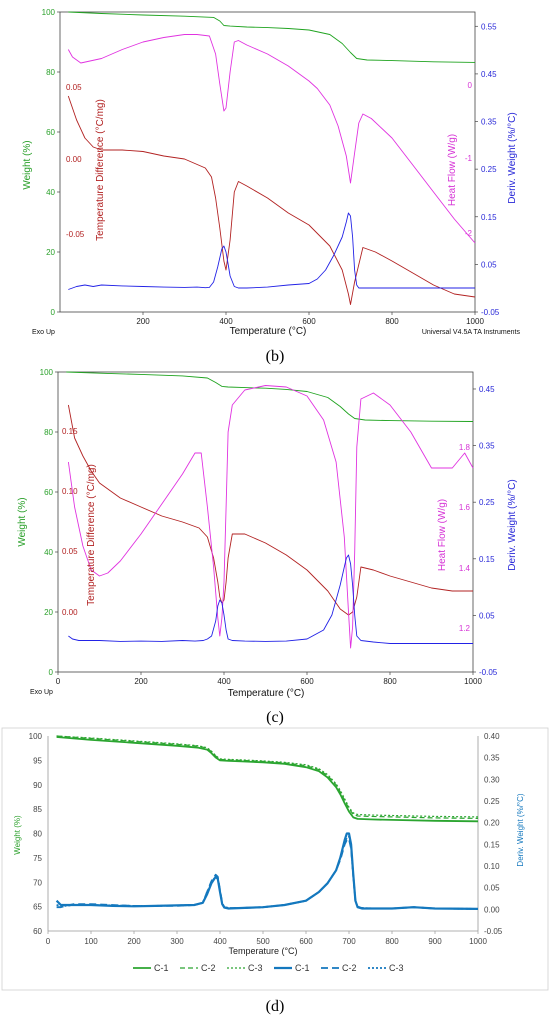 This screenshot has width=550, height=1019. I want to click on y-right-inner-tick-label: 1.8, so click(465, 447).